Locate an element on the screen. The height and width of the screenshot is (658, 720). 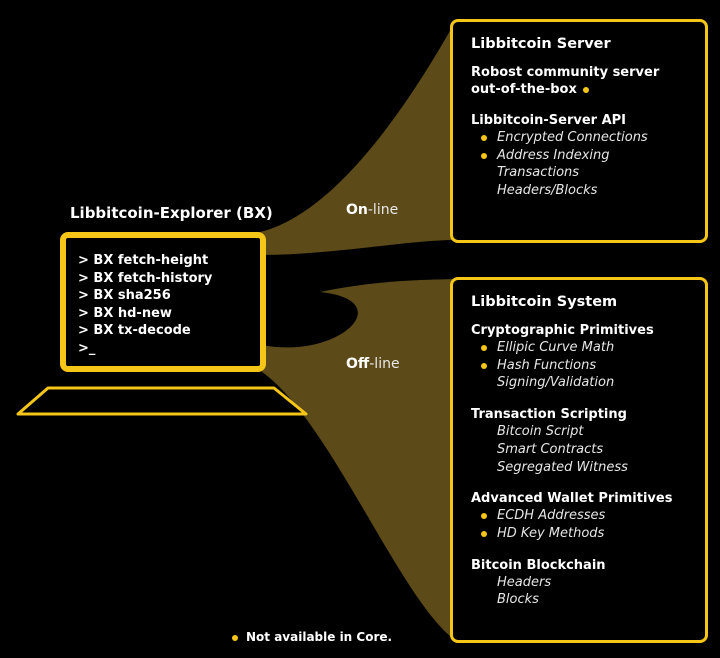
laptop-title: Libbitcoin-Explorer (BX) is located at coordinates (171, 213).